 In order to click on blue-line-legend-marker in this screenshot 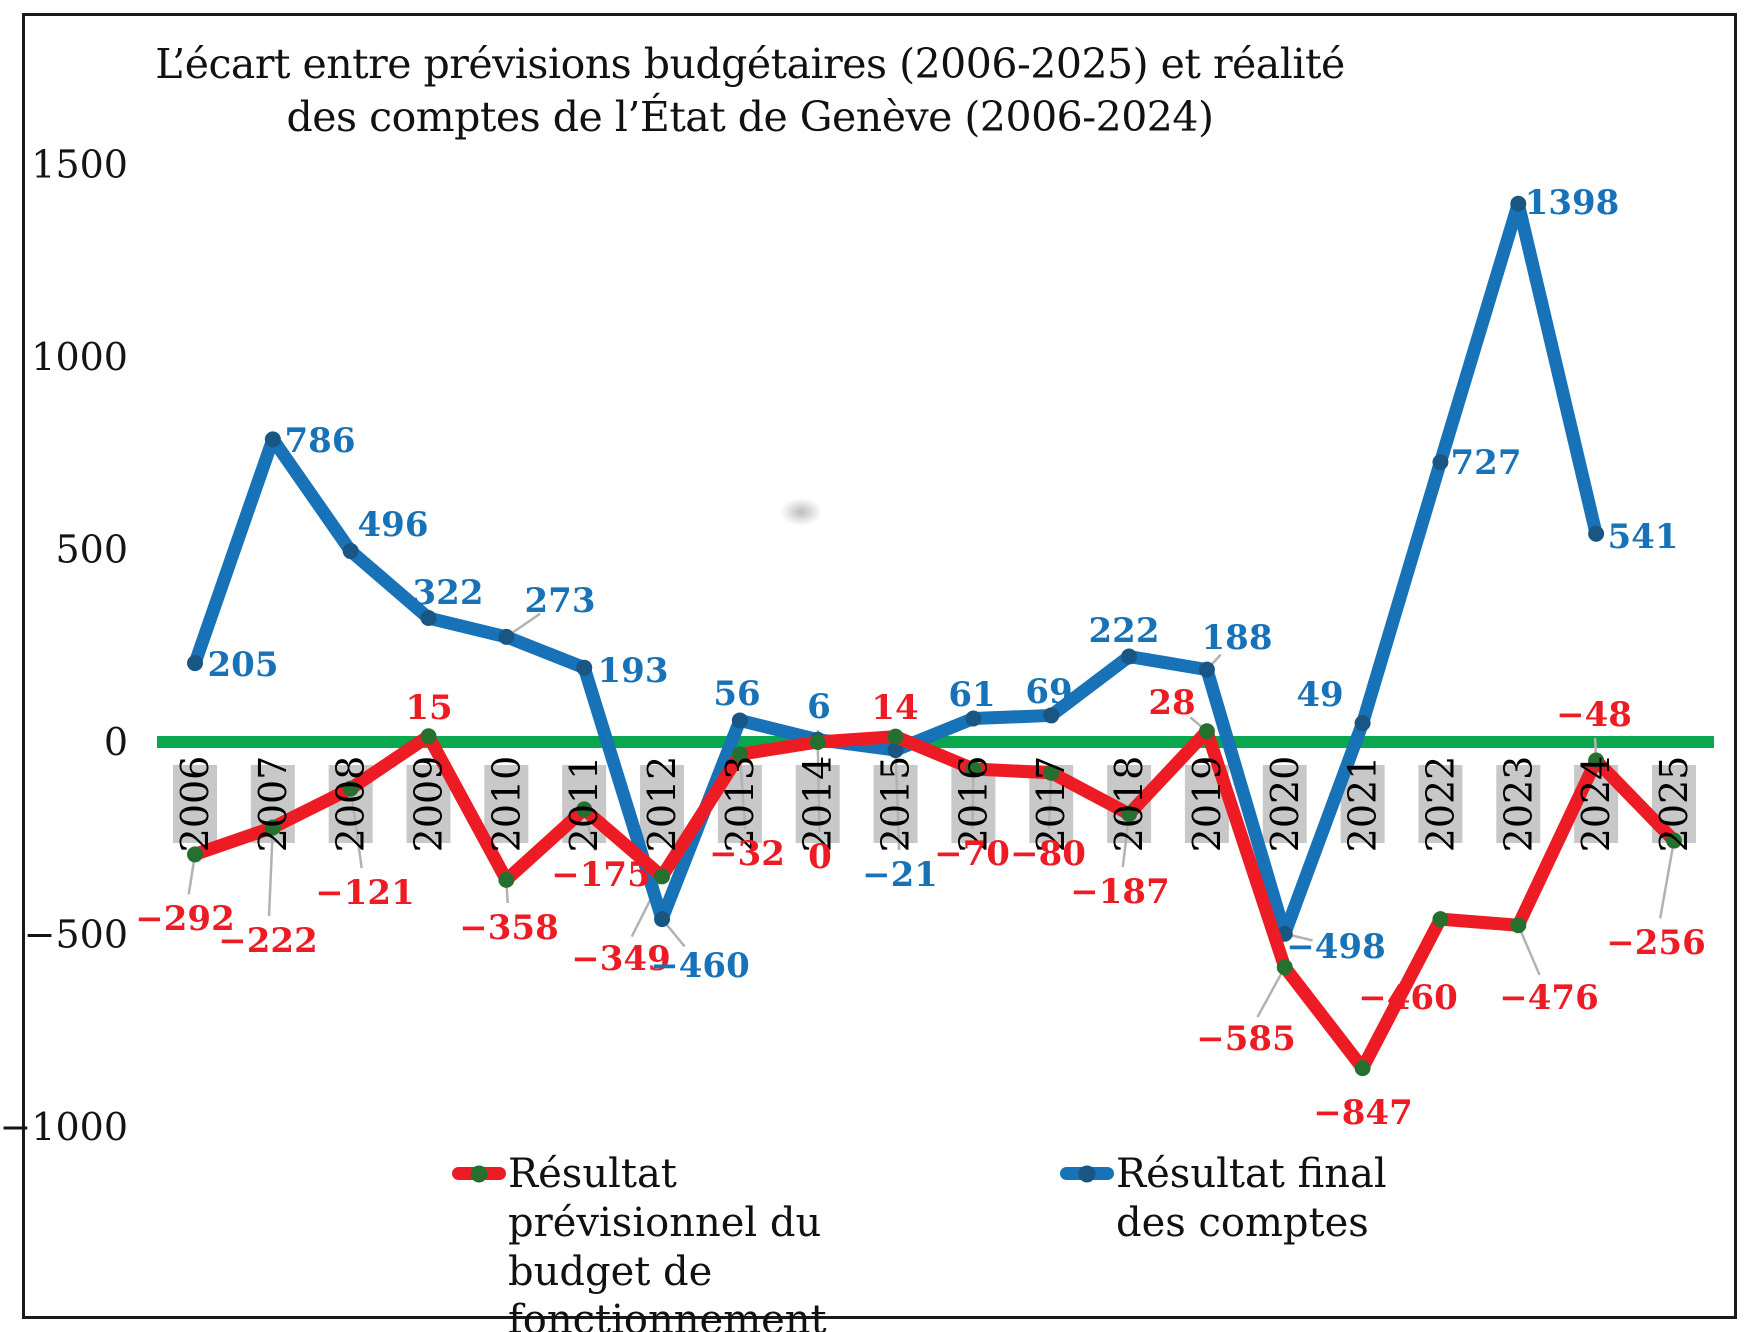, I will do `click(1087, 1173)`.